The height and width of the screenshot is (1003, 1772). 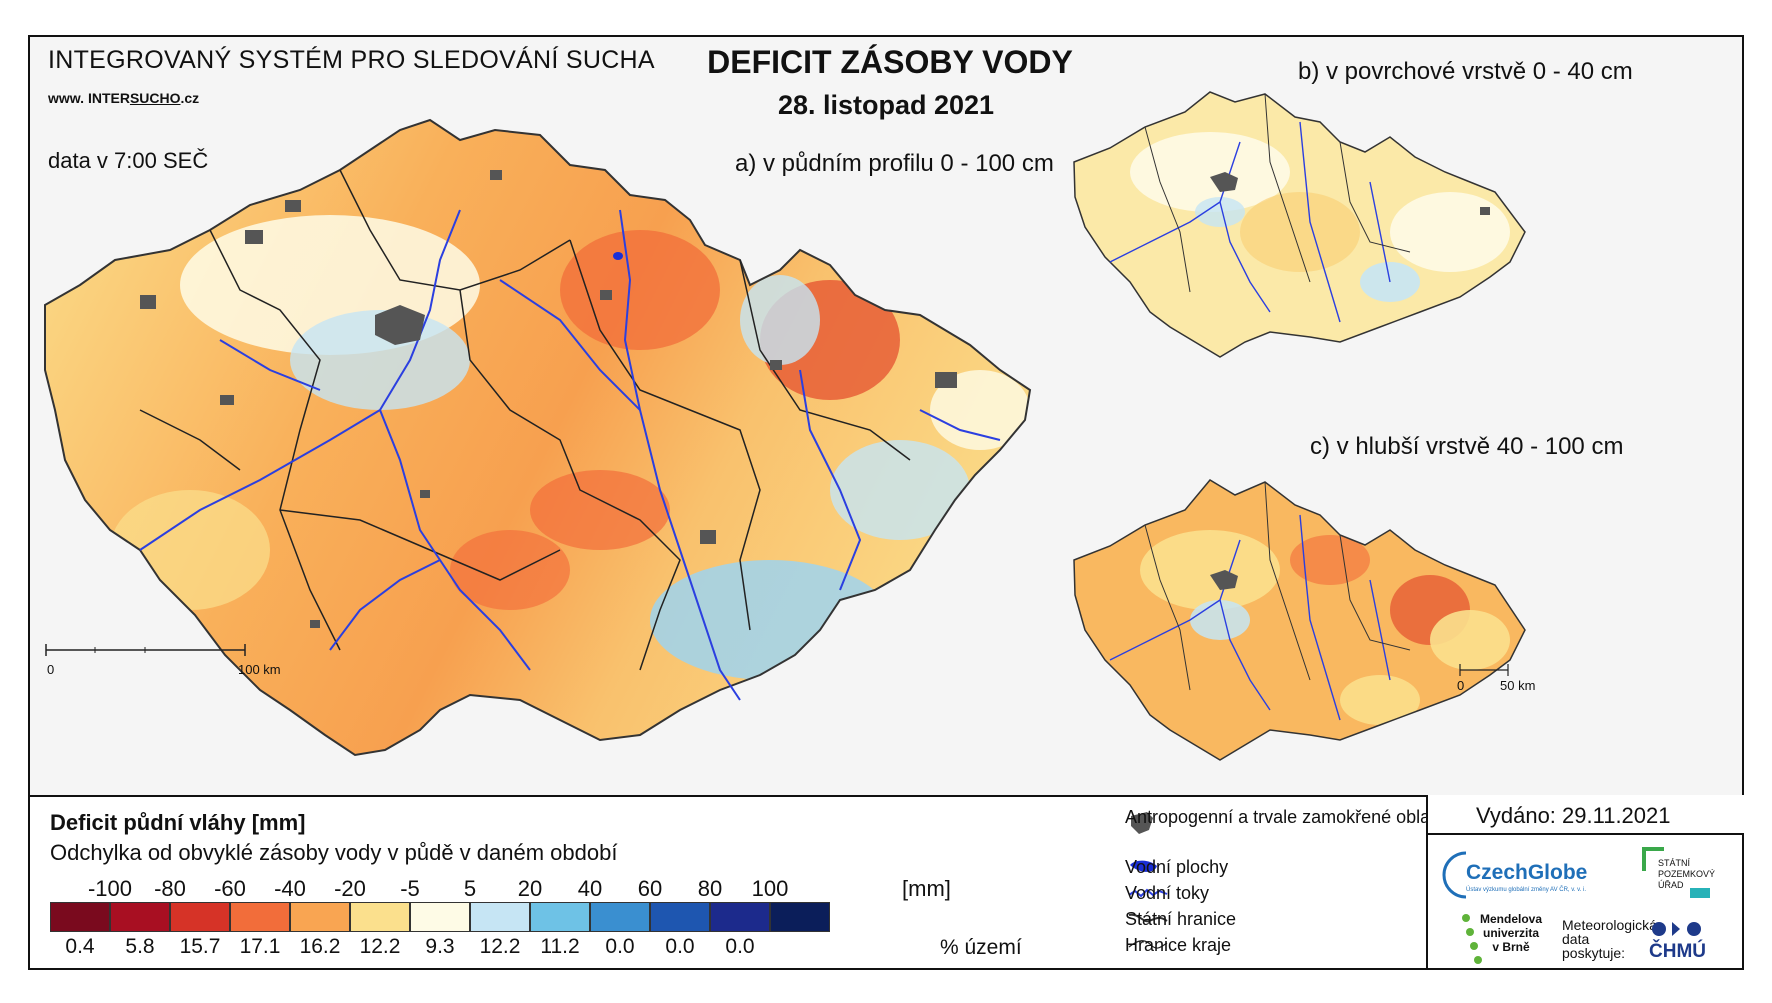 What do you see at coordinates (1177, 867) in the screenshot?
I see `legend-water-bodies: Vodní plochy` at bounding box center [1177, 867].